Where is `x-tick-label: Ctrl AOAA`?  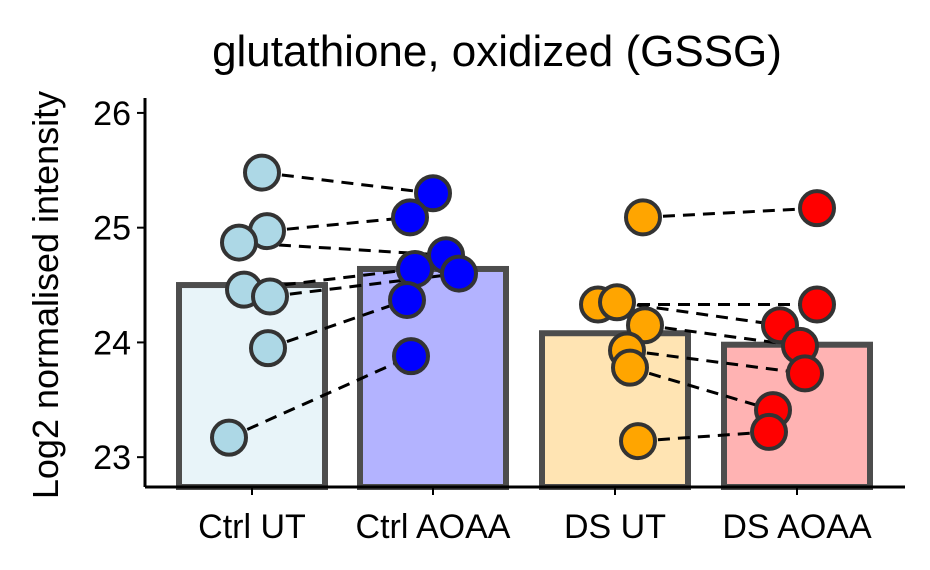
x-tick-label: Ctrl AOAA is located at coordinates (433, 527).